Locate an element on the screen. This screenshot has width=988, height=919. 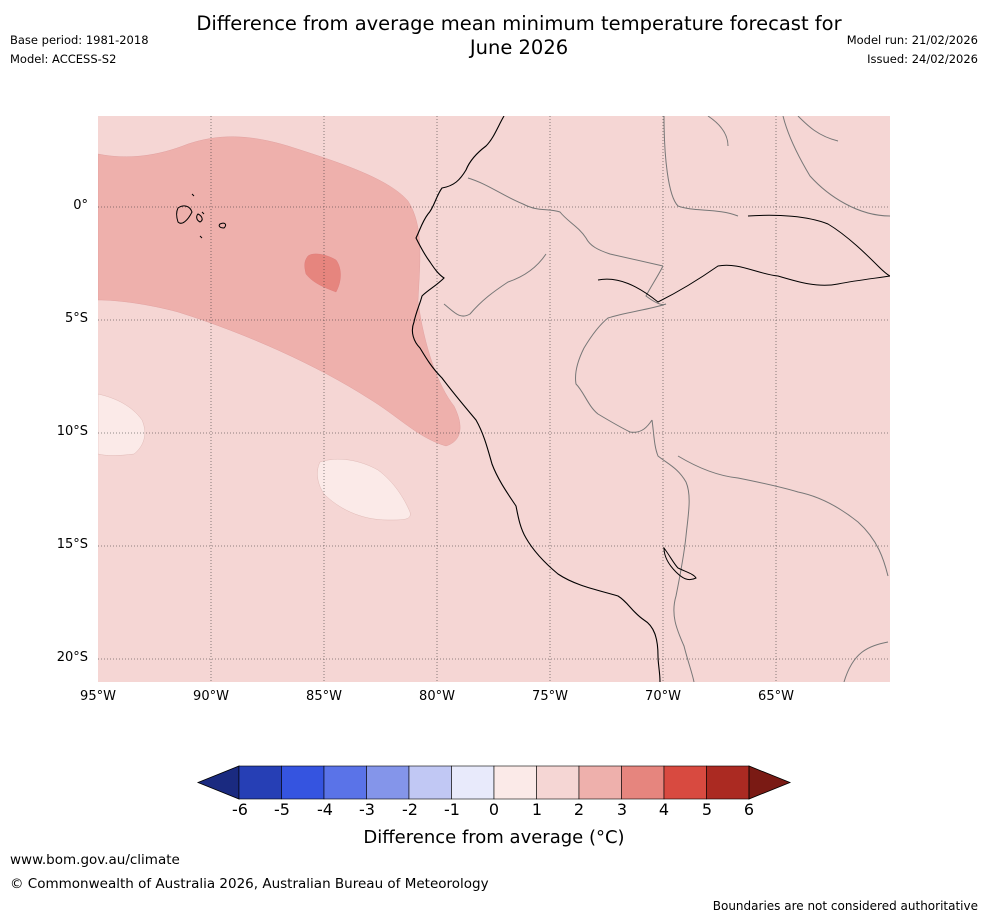
title-line-2: June 2026 is located at coordinates (519, 47).